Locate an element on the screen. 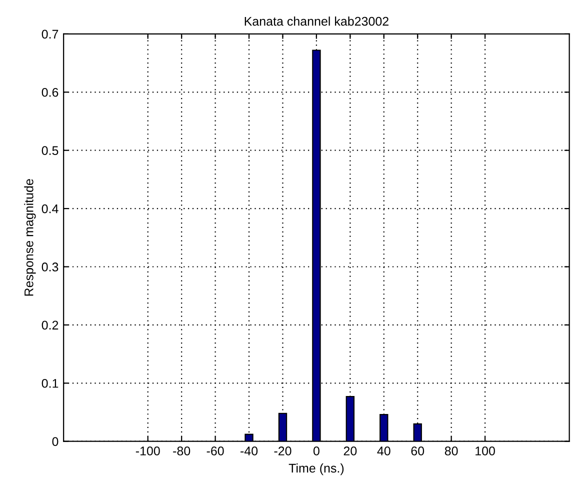 Image resolution: width=578 pixels, height=485 pixels. y-axis-title: Response magnitude is located at coordinates (30, 237).